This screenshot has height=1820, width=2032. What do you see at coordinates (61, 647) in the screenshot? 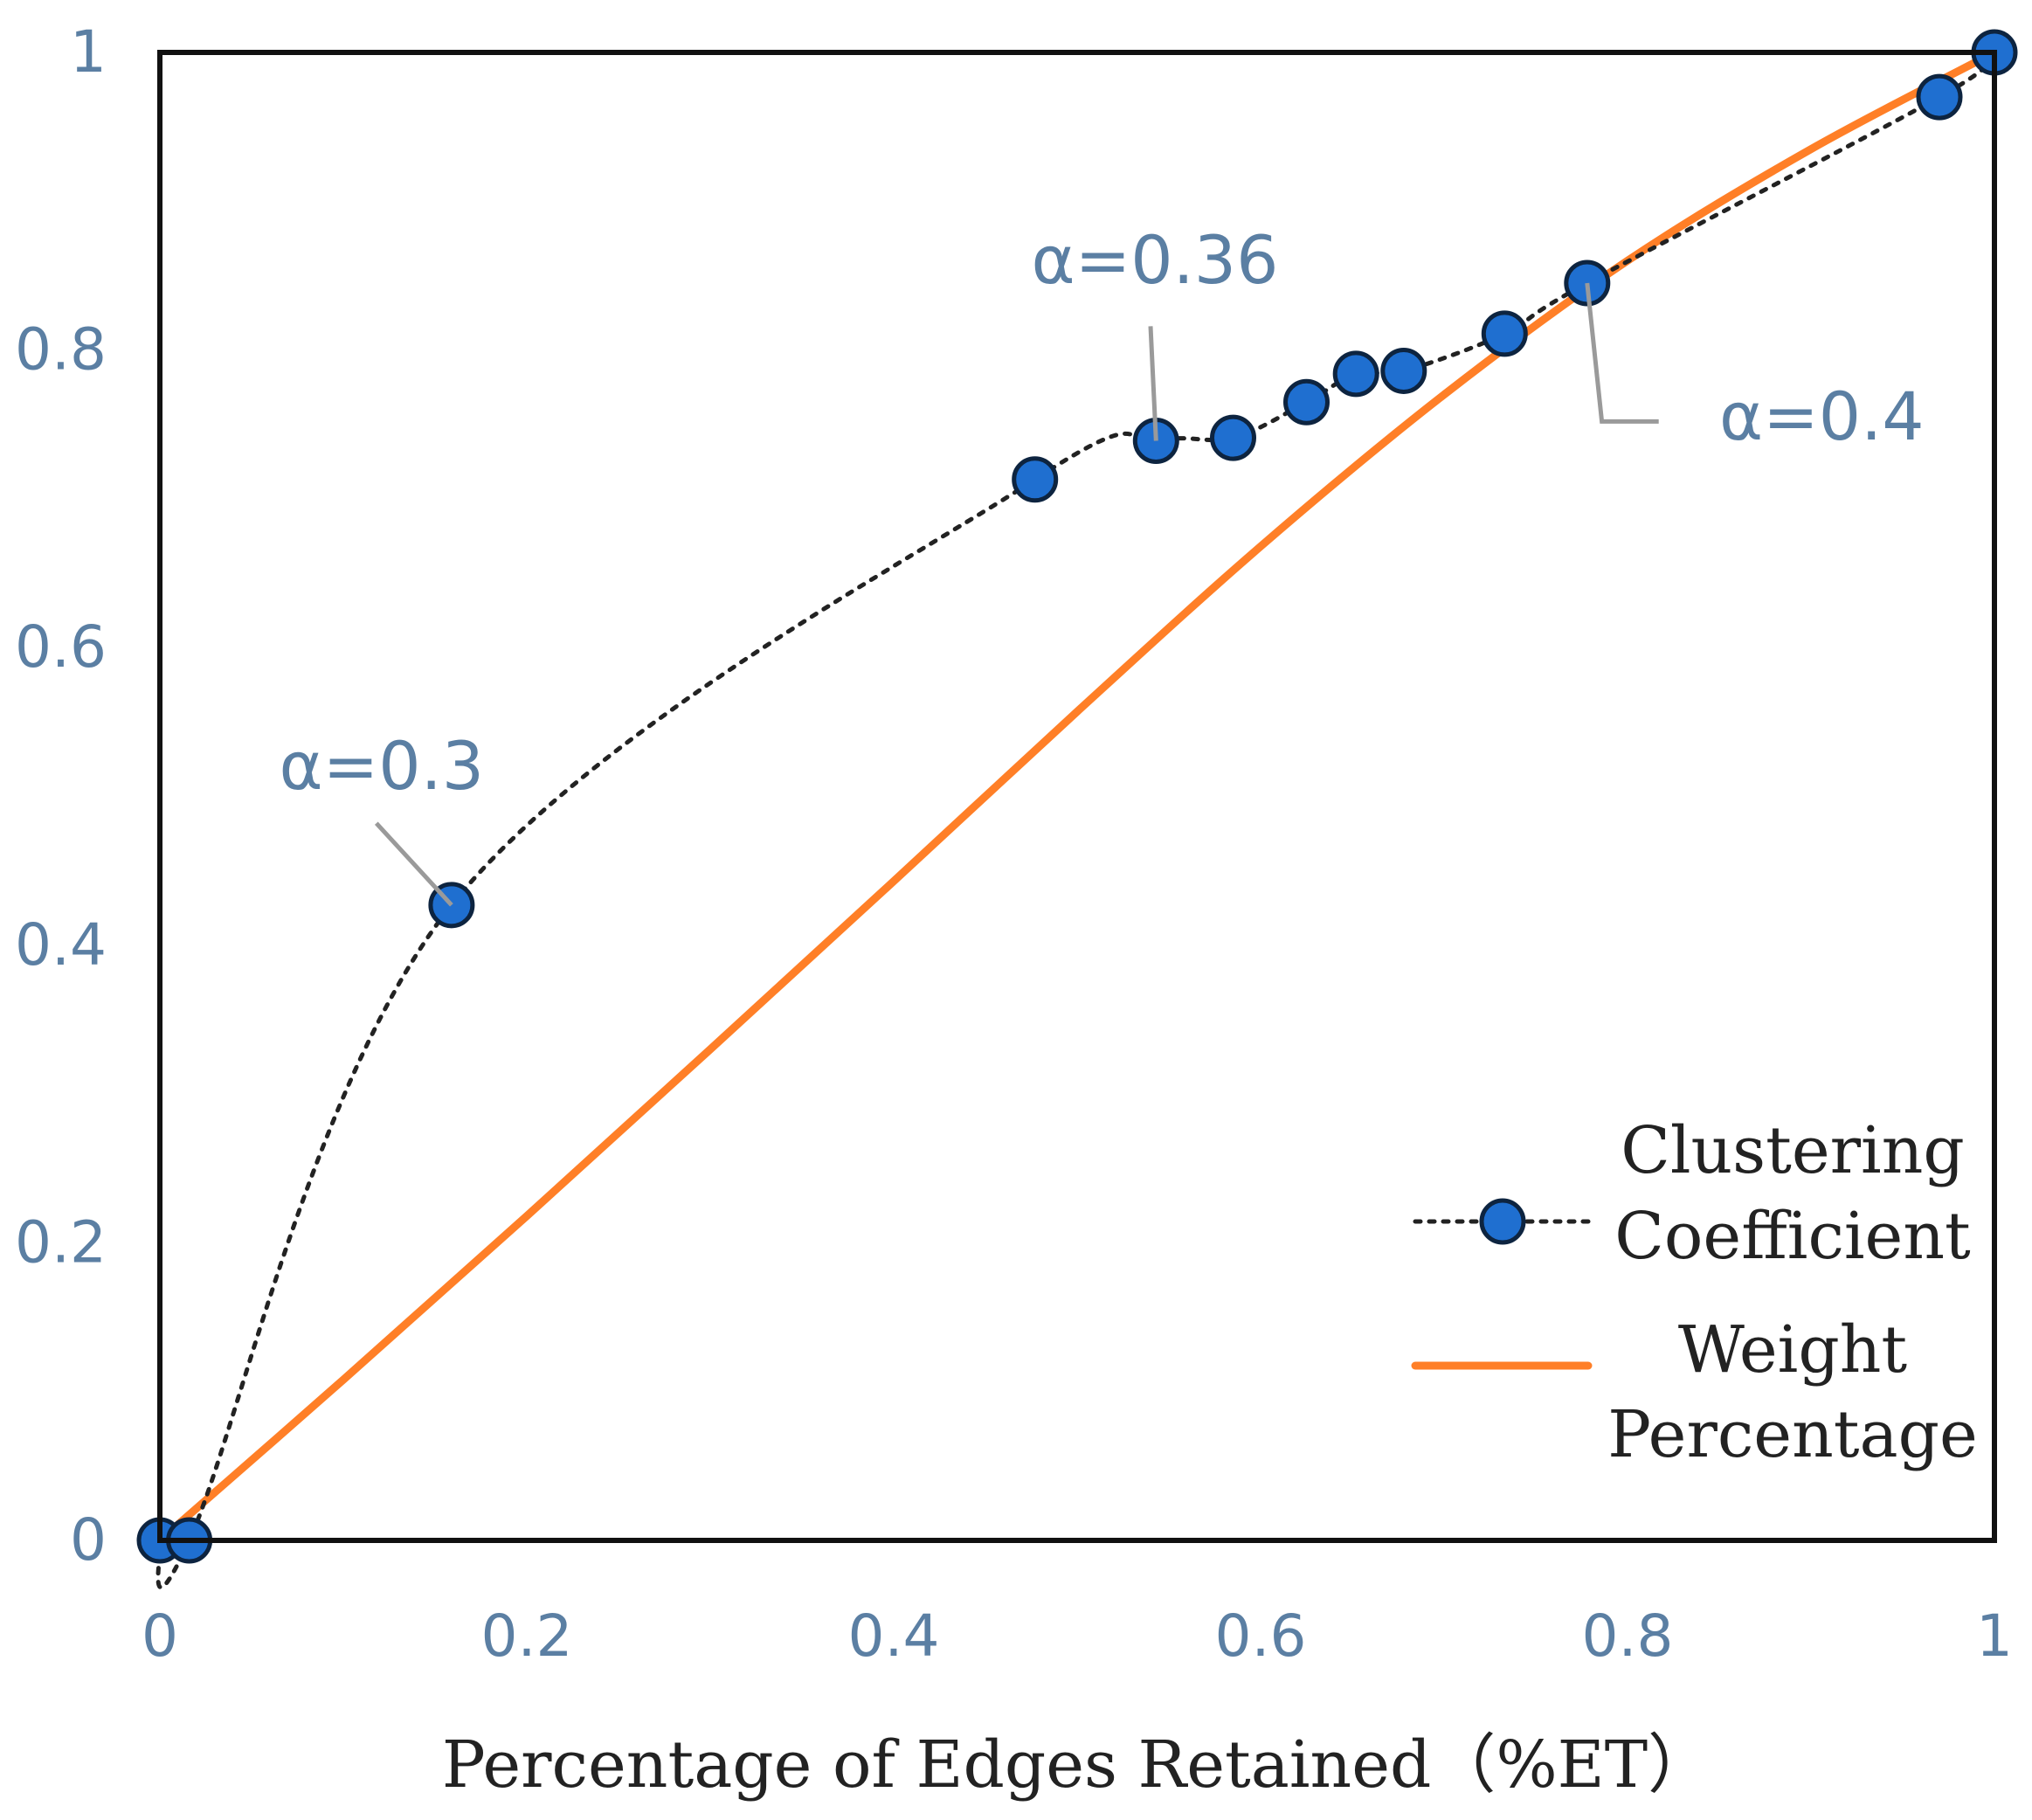
I see `y-tick-label: 0.6` at bounding box center [61, 647].